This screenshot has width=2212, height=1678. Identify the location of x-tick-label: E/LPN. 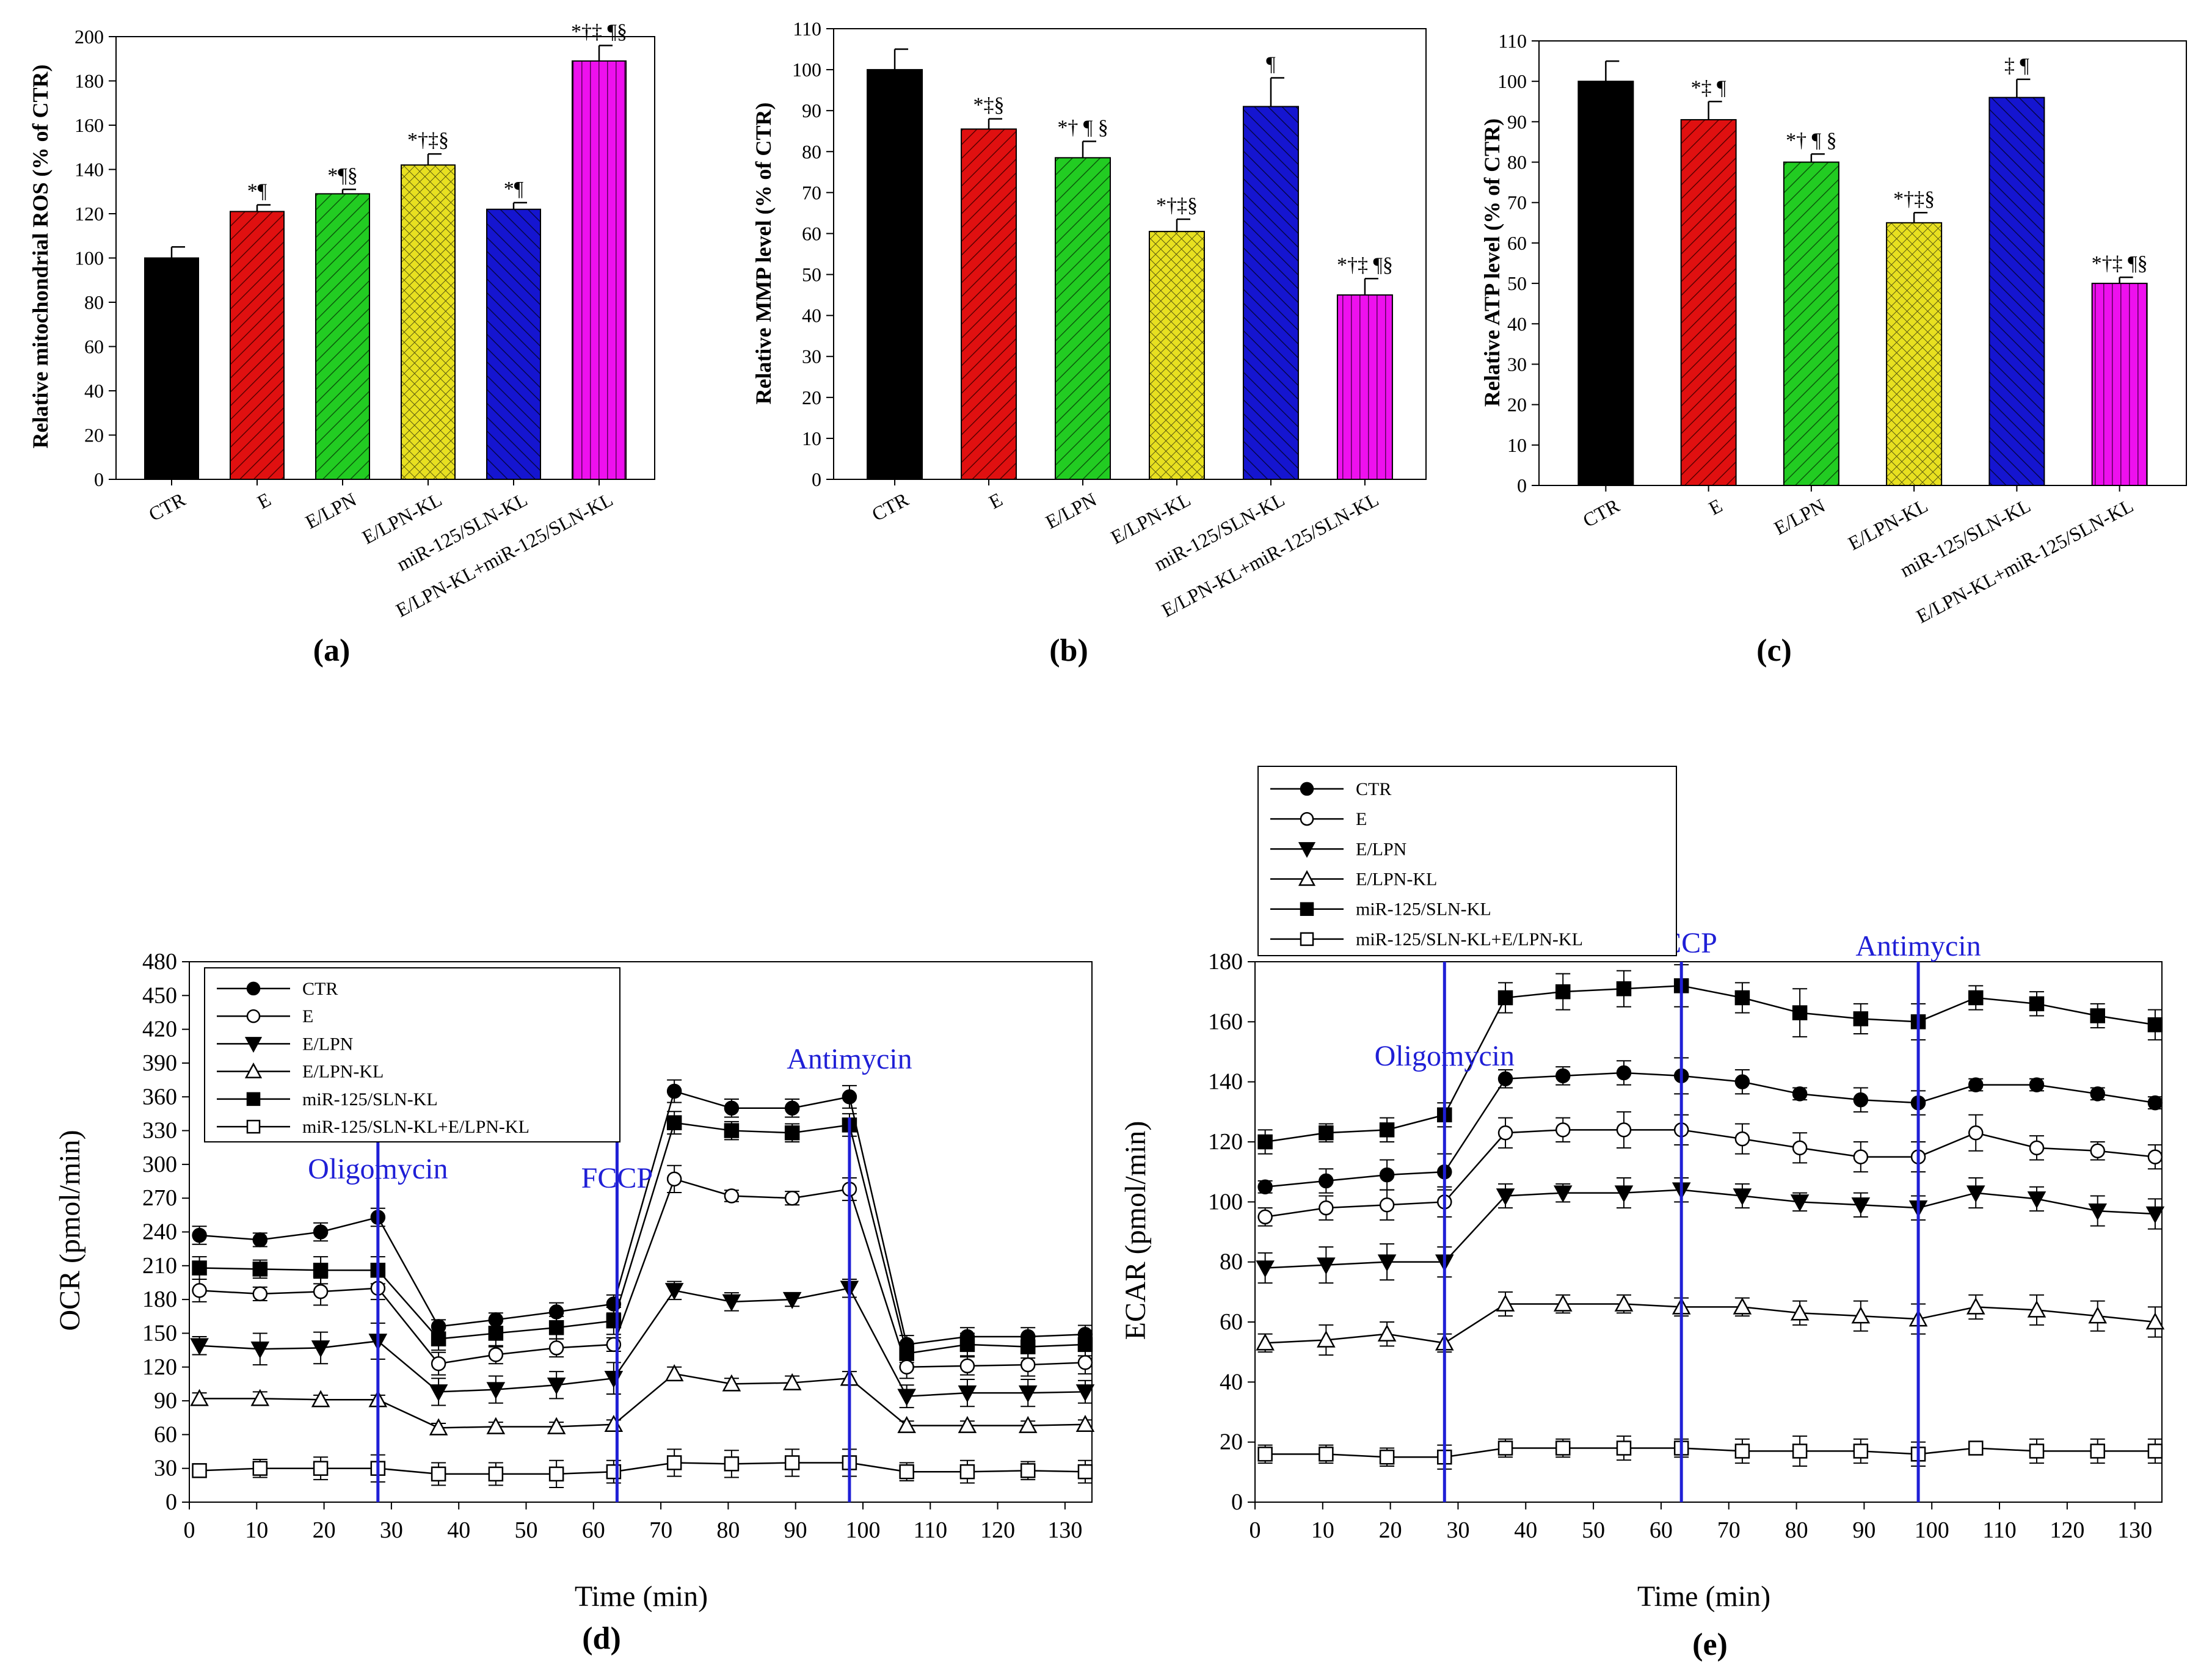
(331, 510).